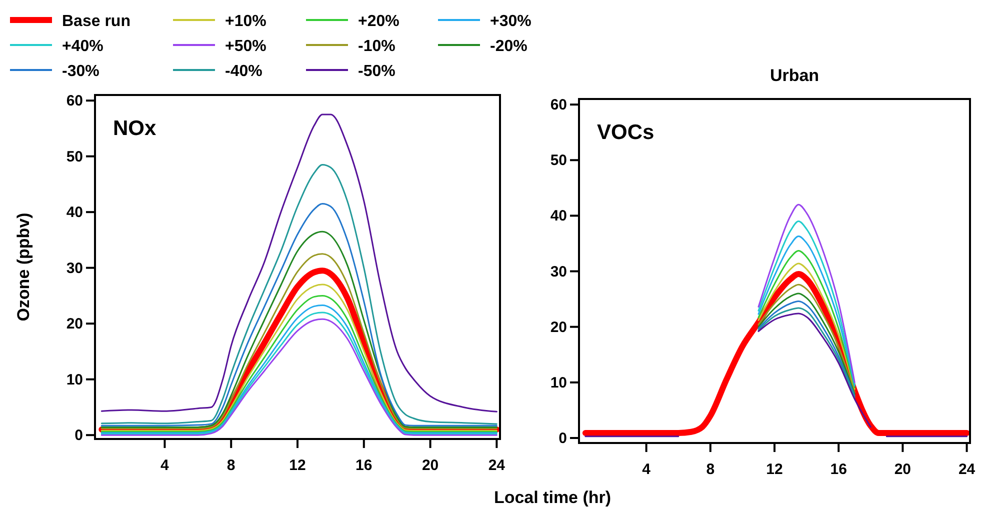  I want to click on y-axis-title: Ozone (ppbv), so click(23, 267).